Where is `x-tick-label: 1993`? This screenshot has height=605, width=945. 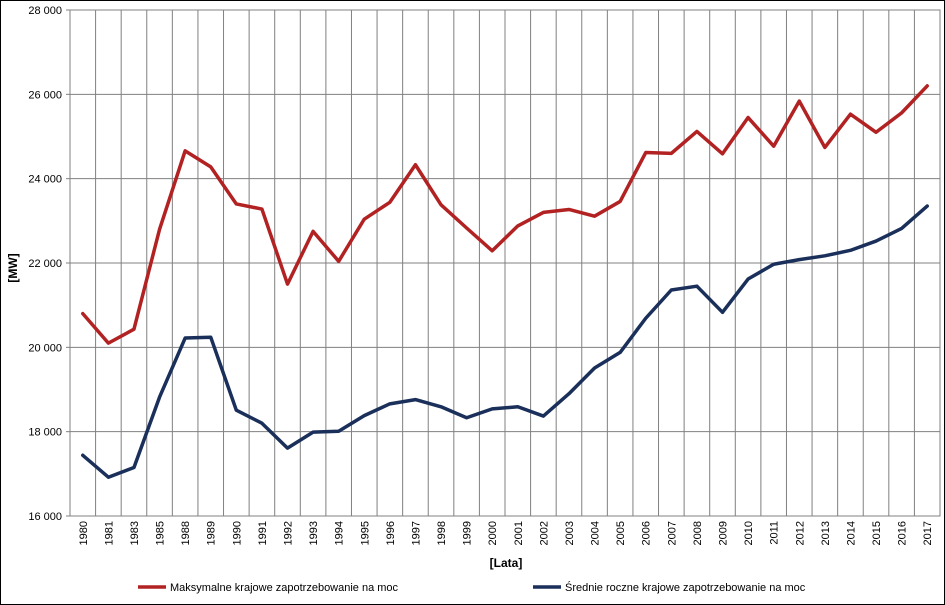 x-tick-label: 1993 is located at coordinates (314, 533).